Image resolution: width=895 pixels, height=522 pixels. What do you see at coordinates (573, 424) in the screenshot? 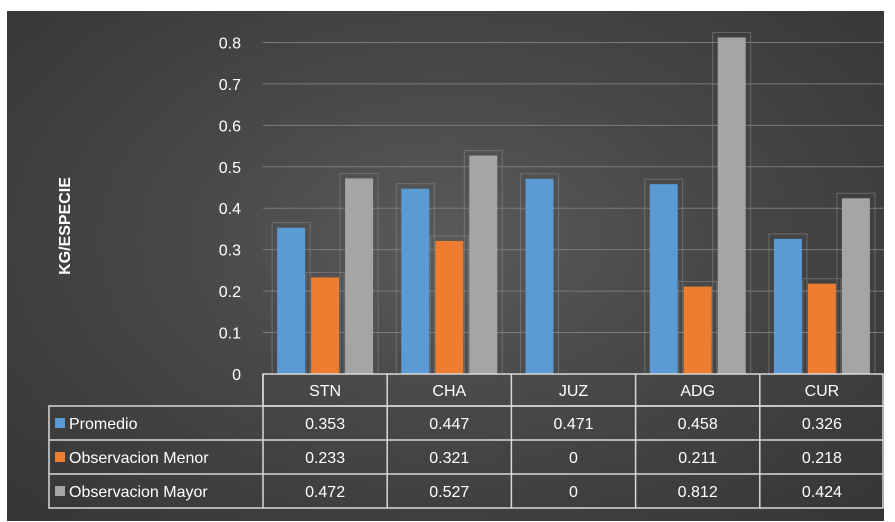
I see `table-cell-value: 0.471` at bounding box center [573, 424].